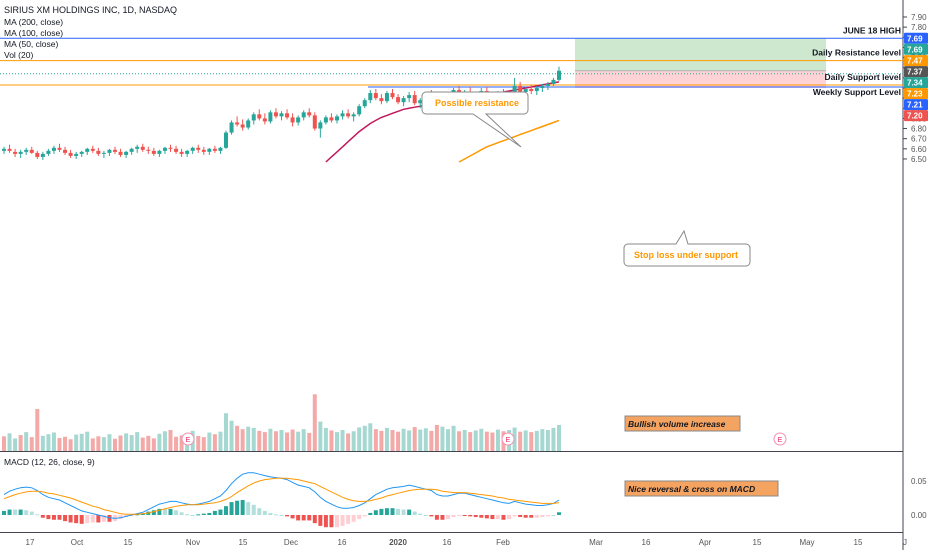 Image resolution: width=932 pixels, height=550 pixels. What do you see at coordinates (919, 481) in the screenshot?
I see `macd-tick-label: 0.05` at bounding box center [919, 481].